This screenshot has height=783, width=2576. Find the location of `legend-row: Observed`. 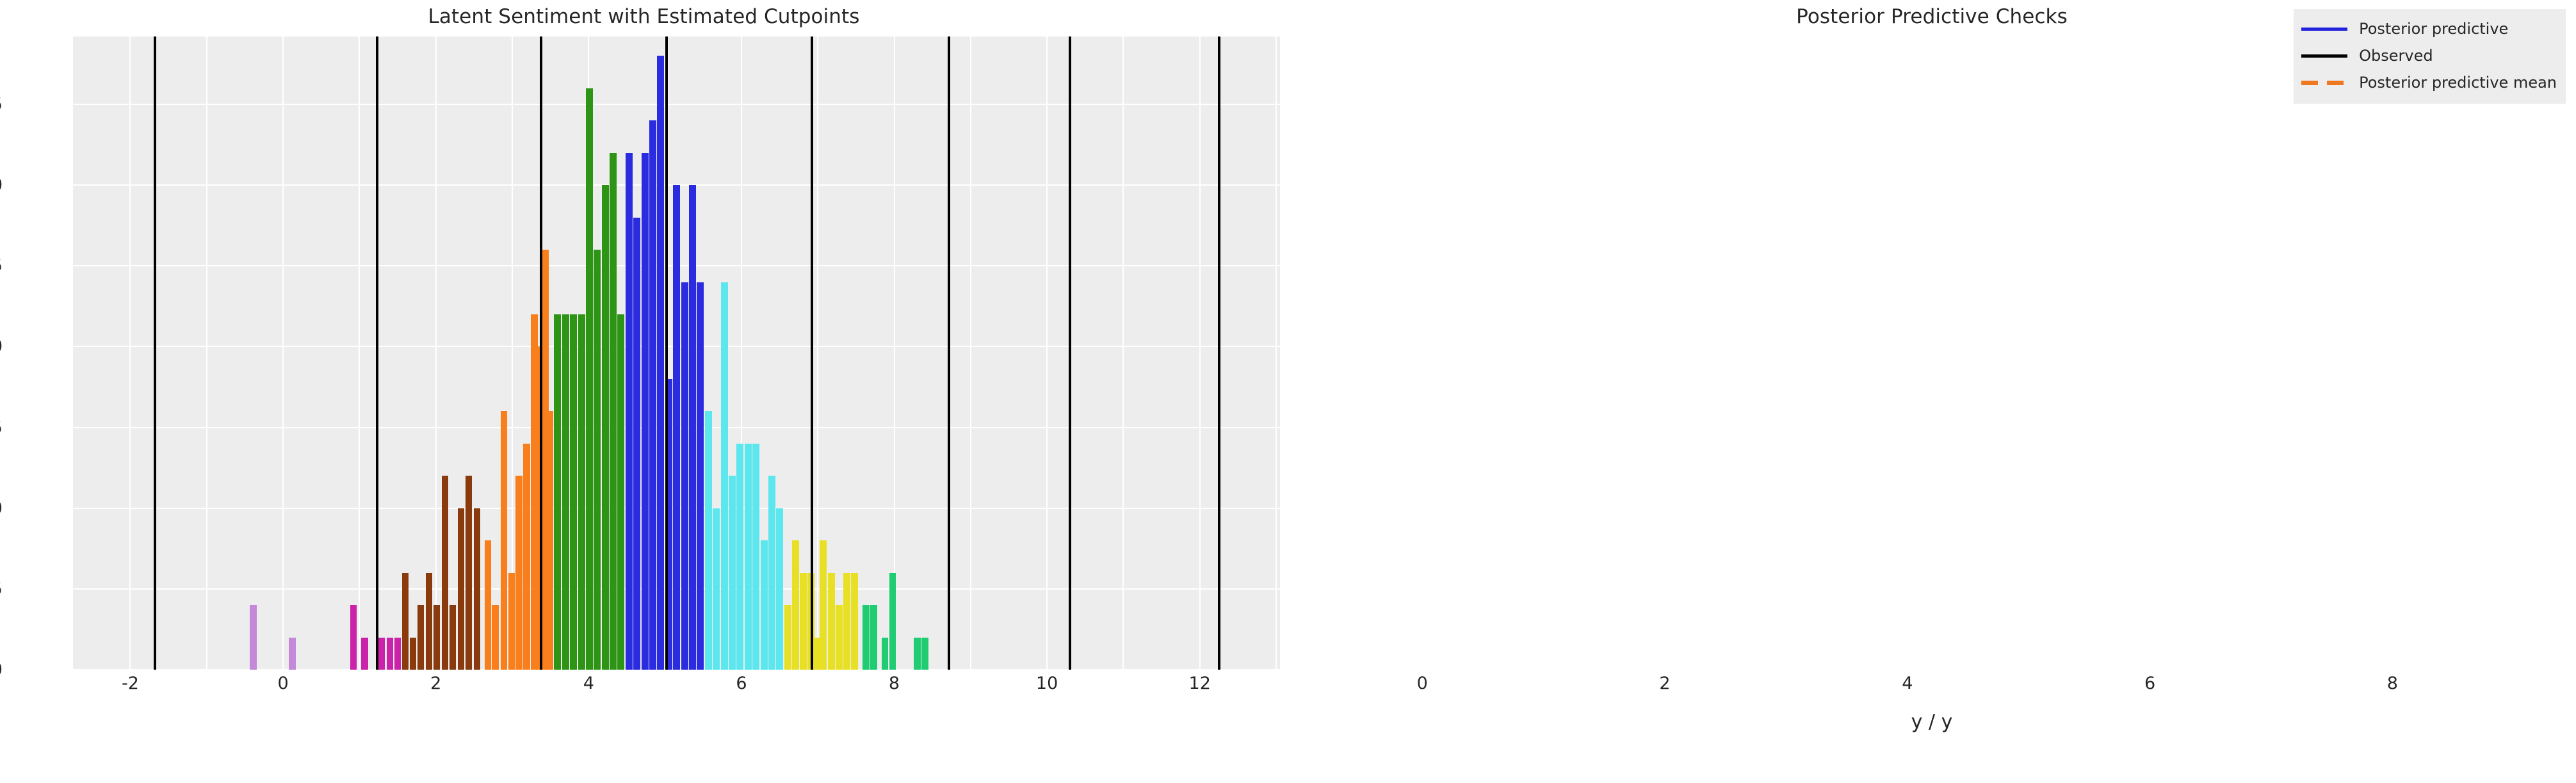

legend-row: Observed is located at coordinates (2429, 55).